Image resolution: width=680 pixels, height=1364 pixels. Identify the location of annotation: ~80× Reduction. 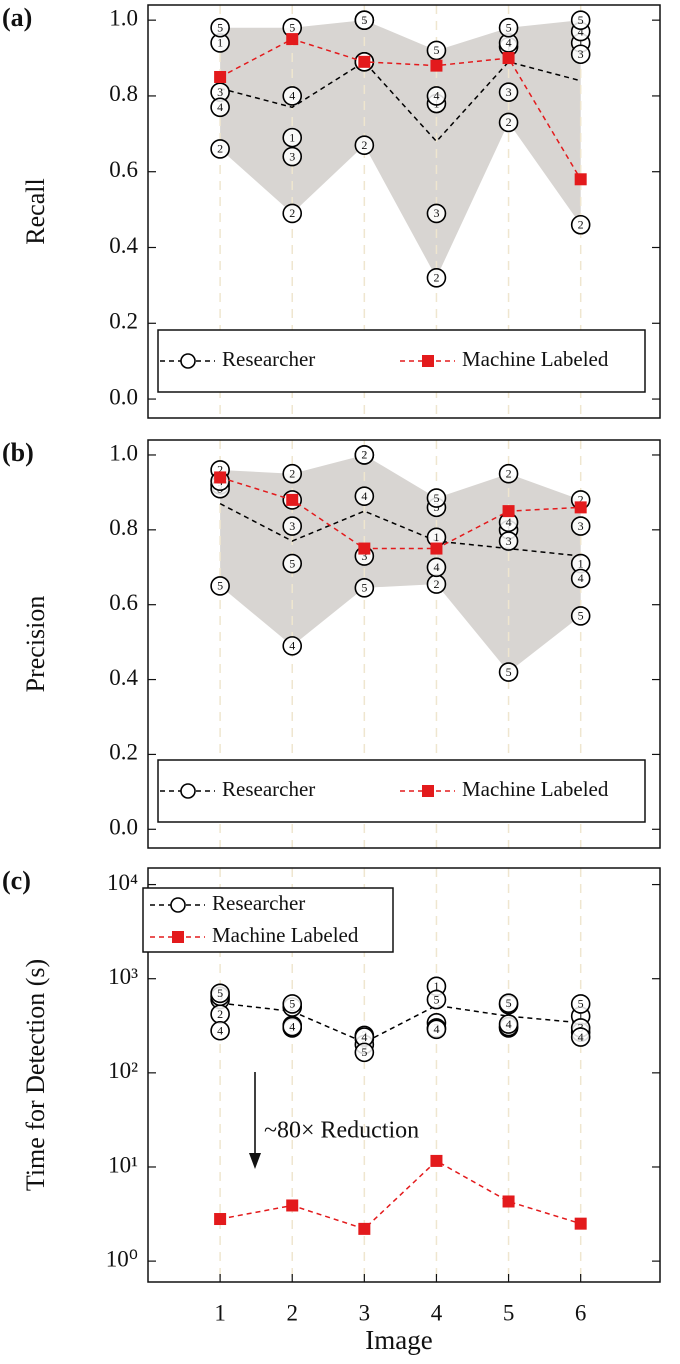
(341, 1131).